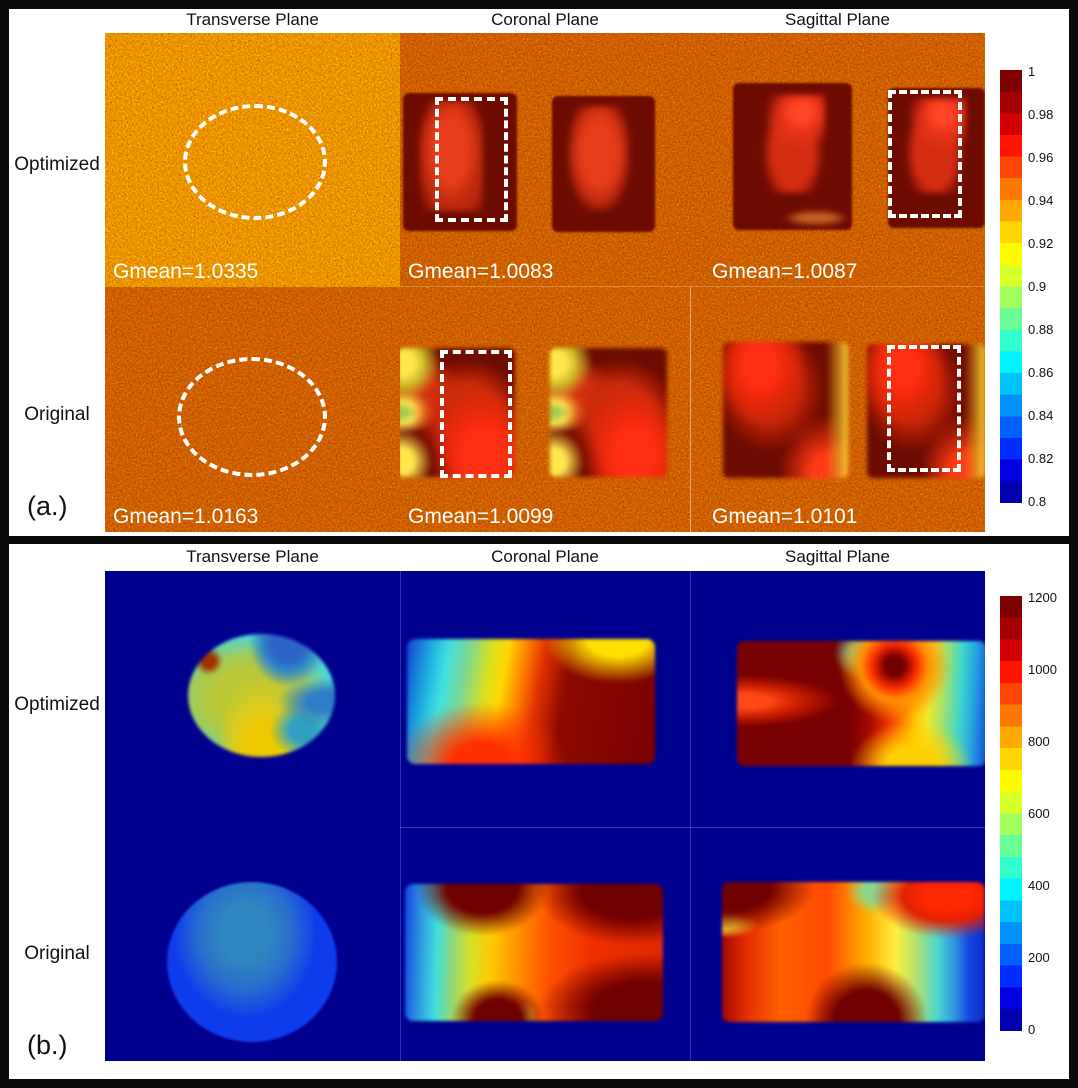  What do you see at coordinates (837, 19) in the screenshot?
I see `panel-a-title-sagittal: Sagittal Plane` at bounding box center [837, 19].